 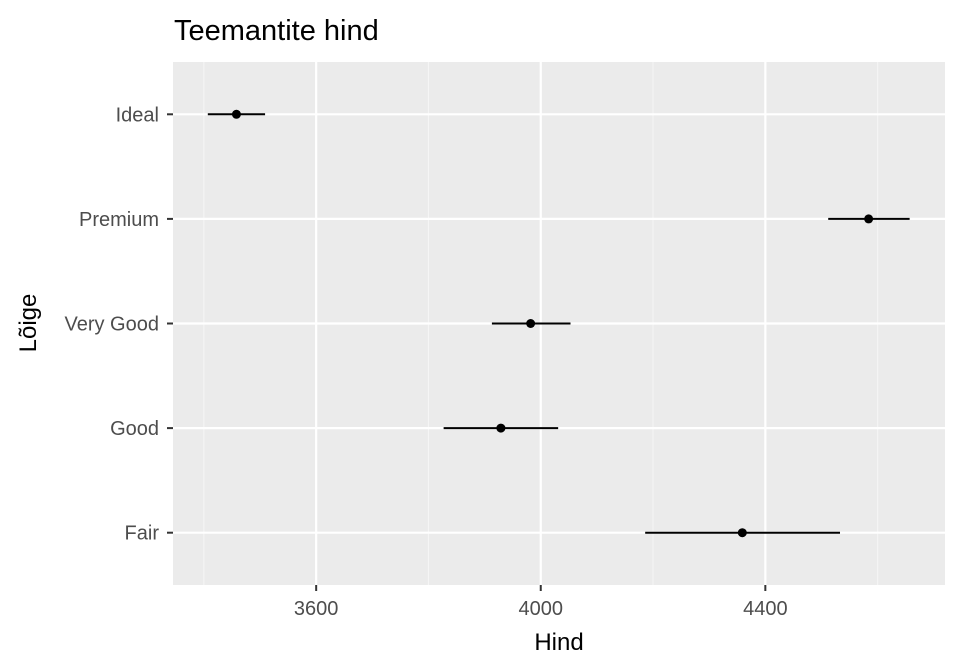 What do you see at coordinates (137, 115) in the screenshot?
I see `y-tick-label: Ideal` at bounding box center [137, 115].